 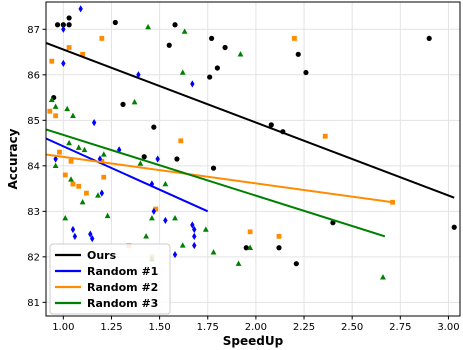 I want to click on x-tick-label: 2.50, so click(x=352, y=327).